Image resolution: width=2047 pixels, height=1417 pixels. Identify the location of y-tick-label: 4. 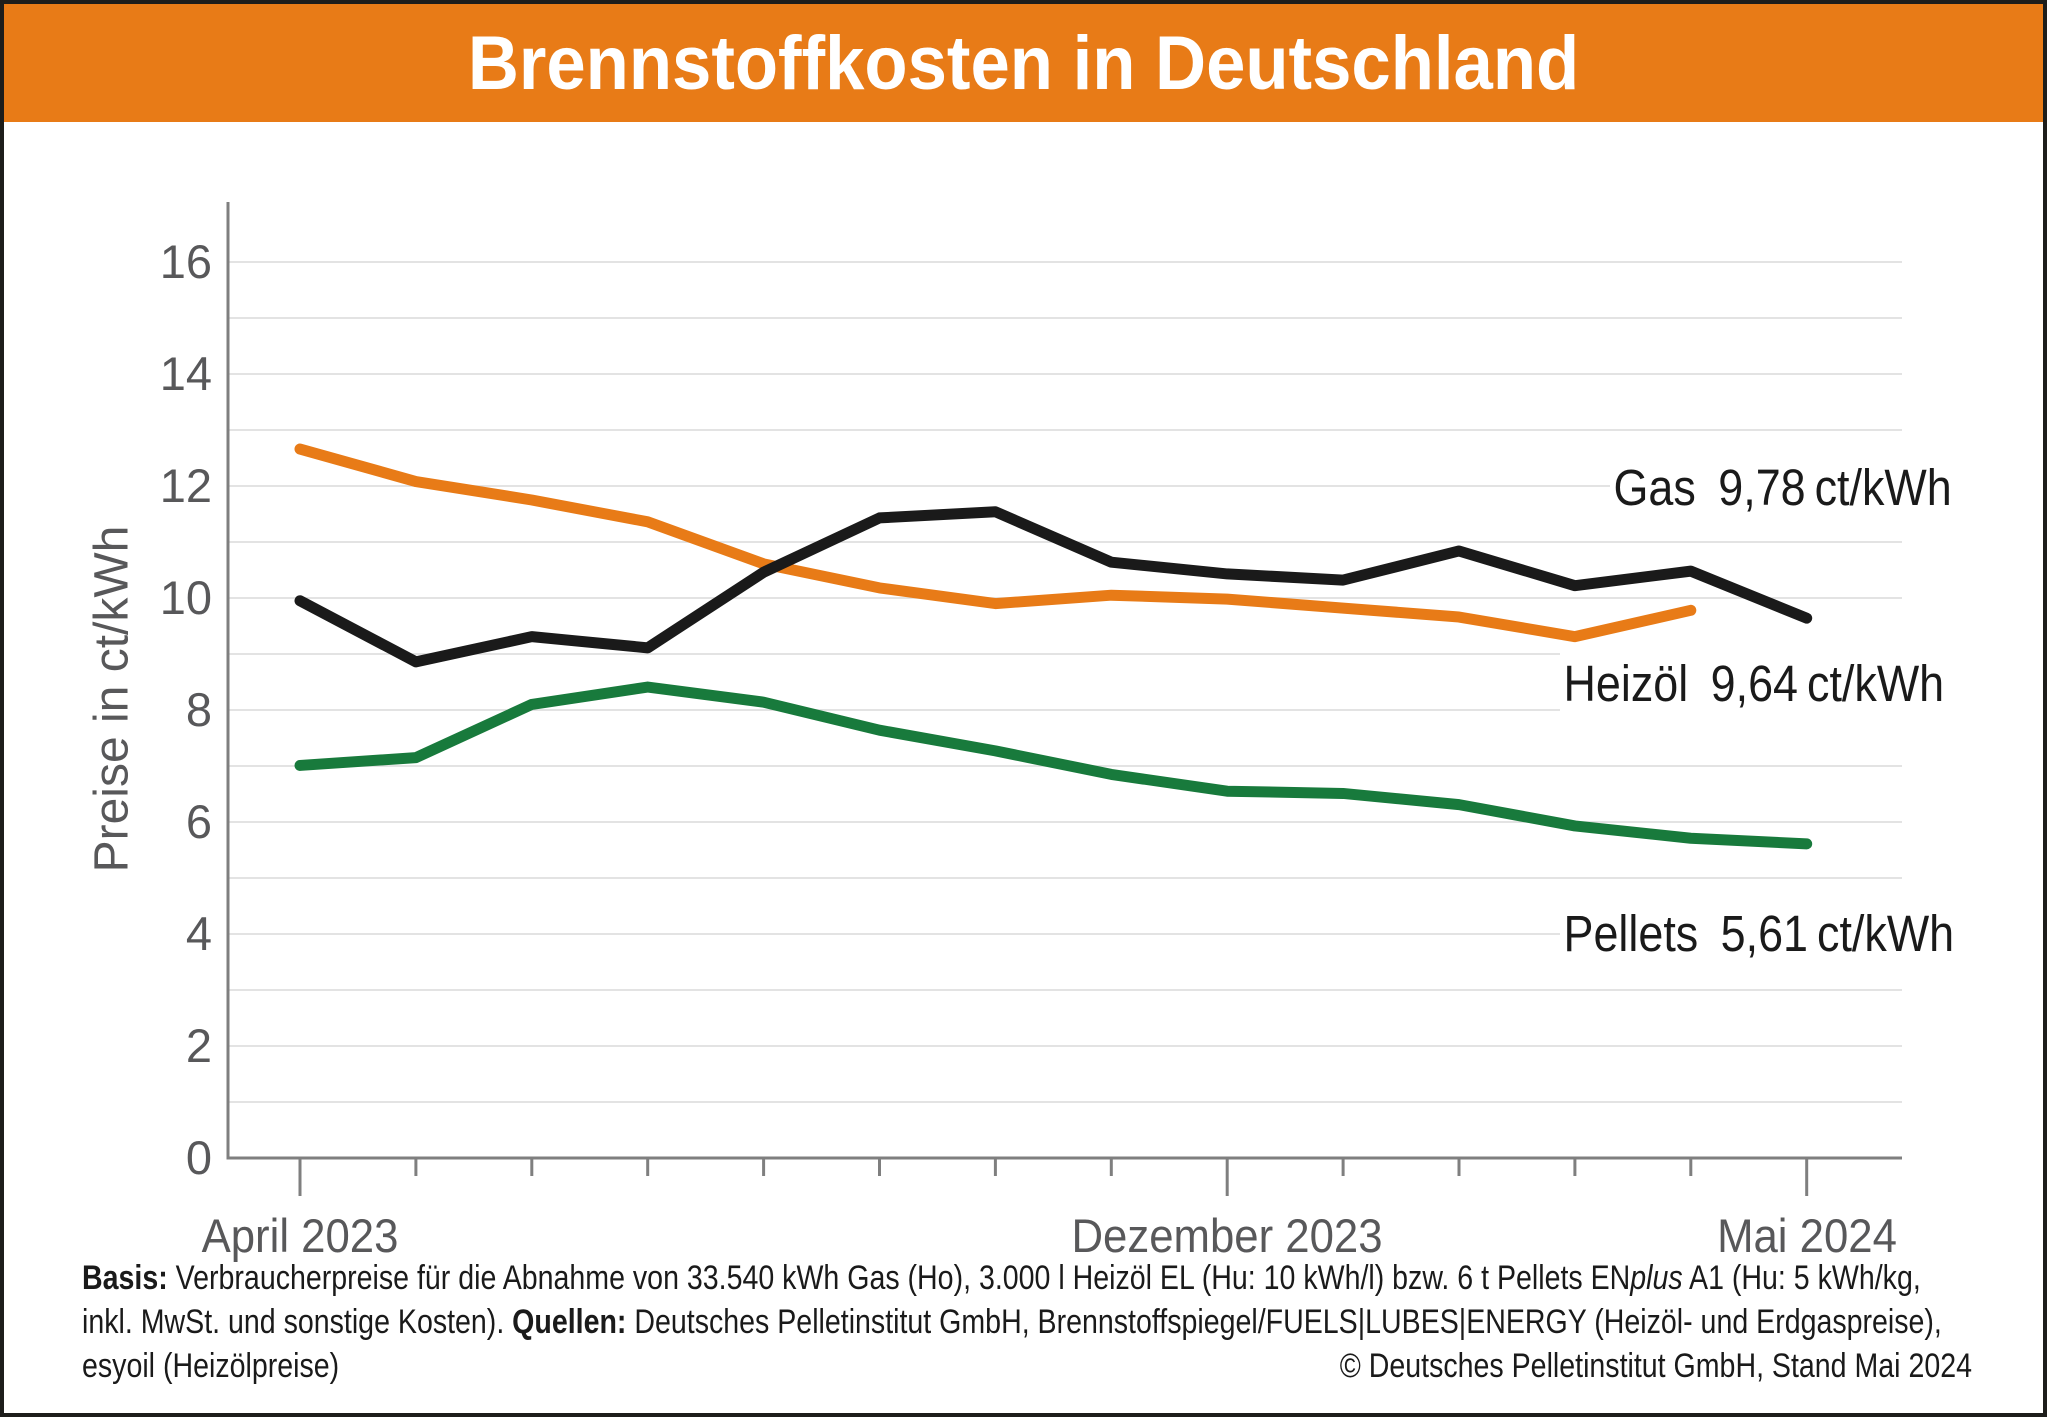
(198, 933).